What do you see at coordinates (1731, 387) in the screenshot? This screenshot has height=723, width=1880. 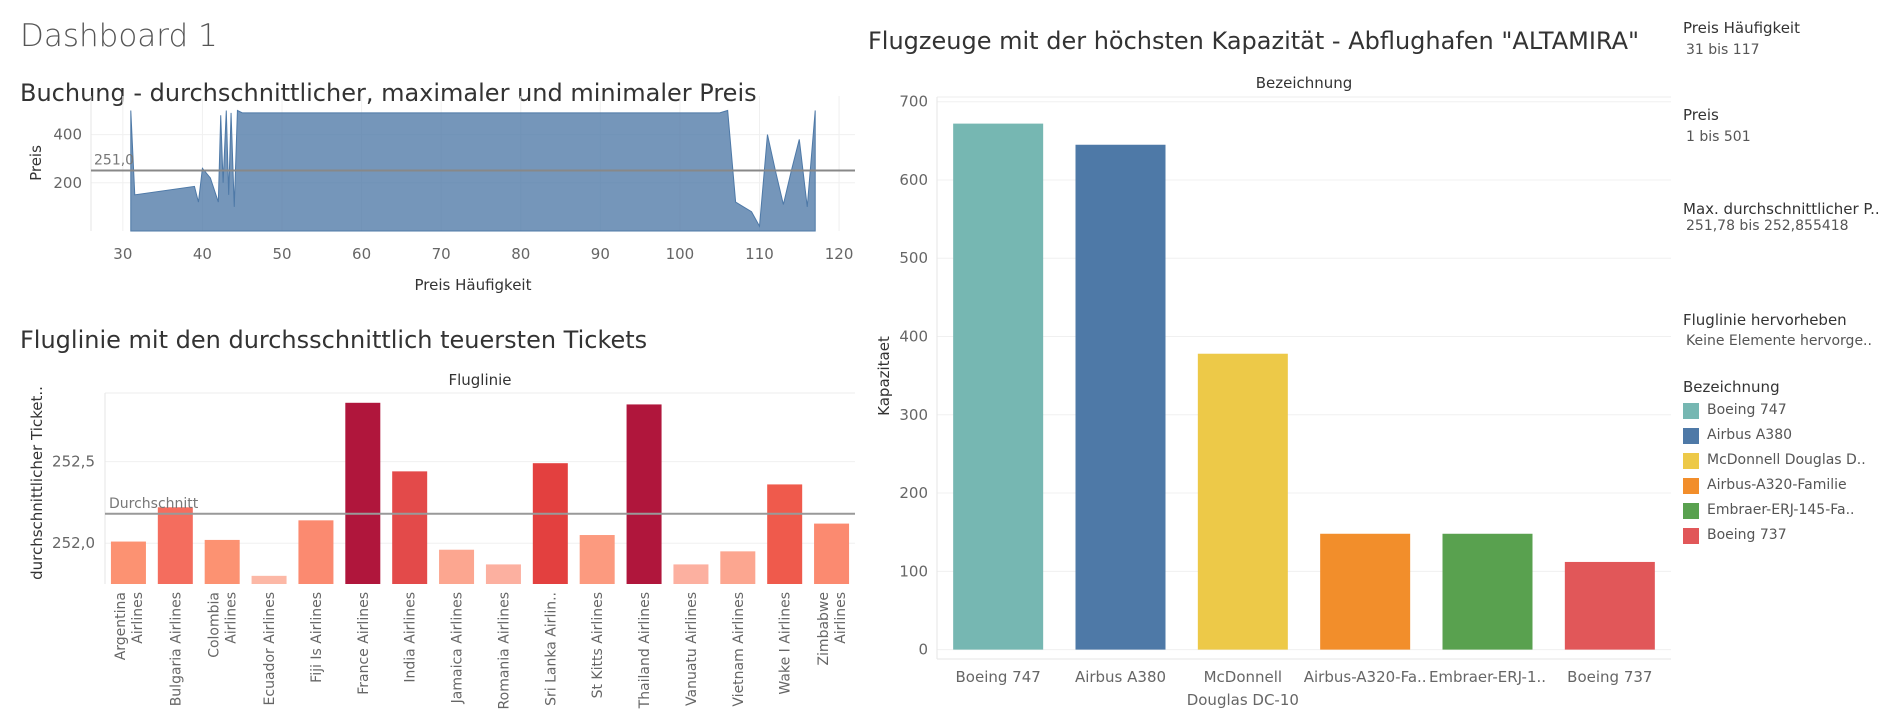 I see `legend-title: Bezeichnung` at bounding box center [1731, 387].